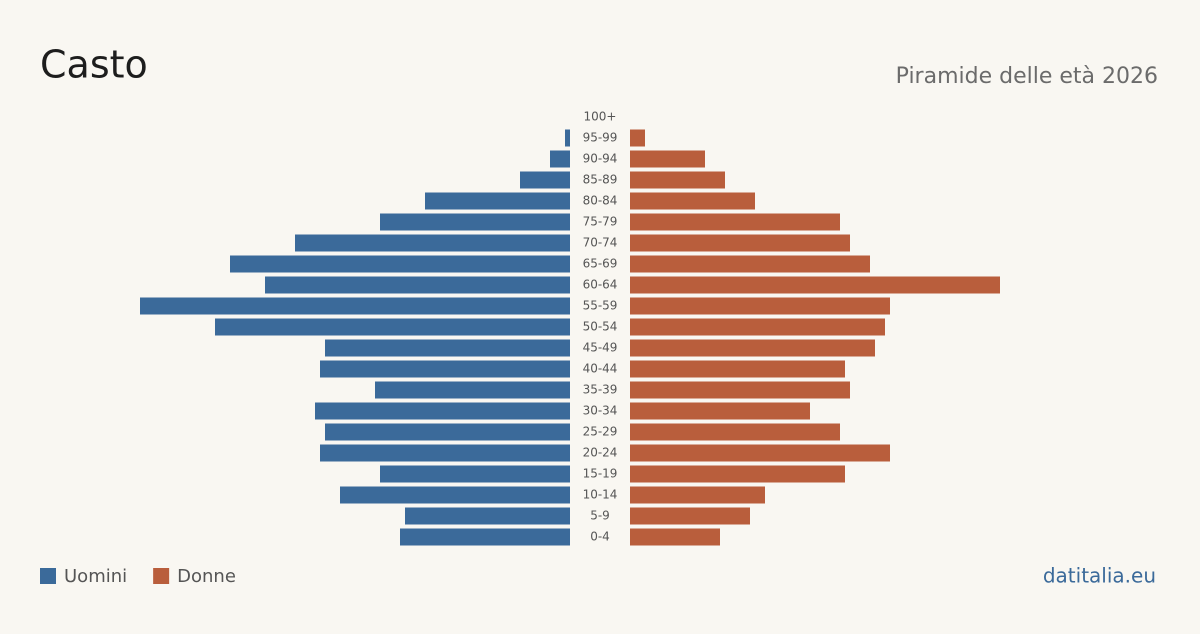  Describe the element at coordinates (600, 516) in the screenshot. I see `age-label: 5-9` at that location.